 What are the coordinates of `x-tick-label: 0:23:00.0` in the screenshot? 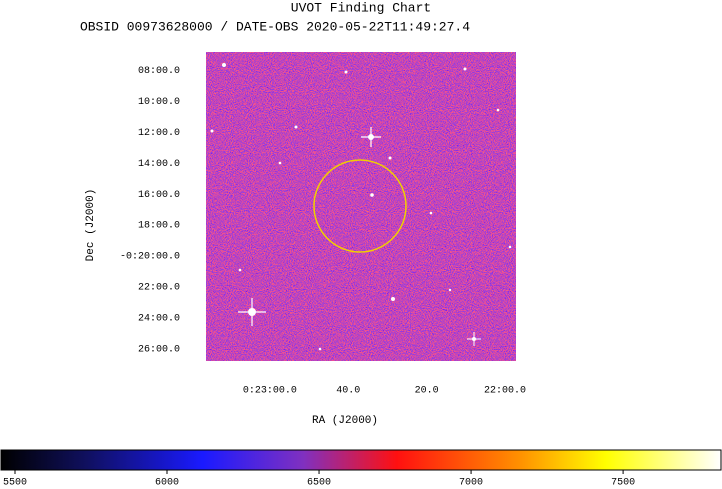 It's located at (270, 391).